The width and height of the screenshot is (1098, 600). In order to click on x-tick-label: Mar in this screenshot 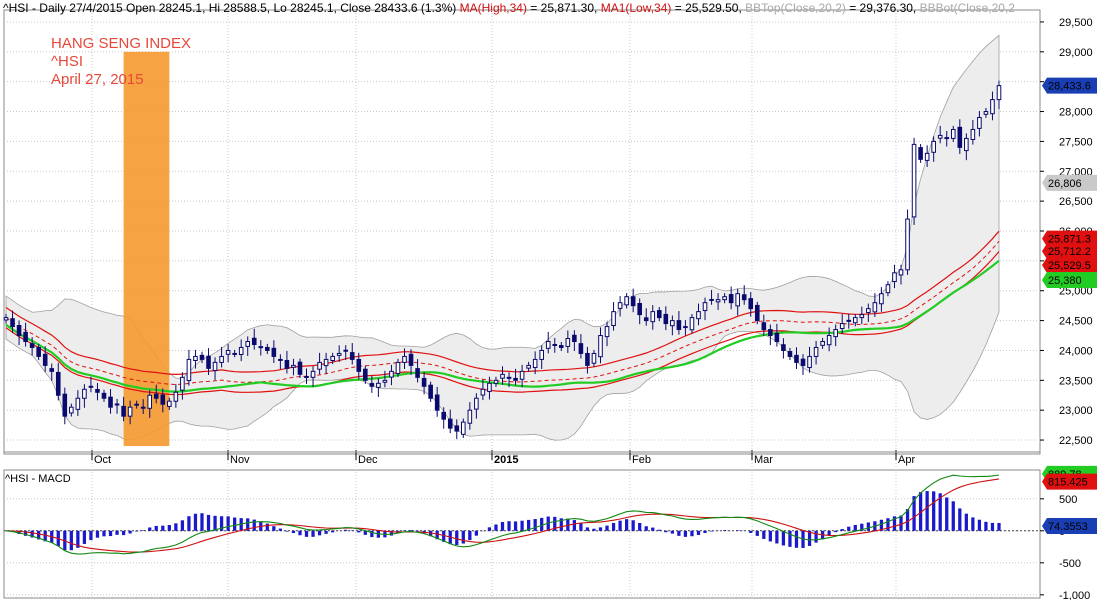, I will do `click(763, 460)`.